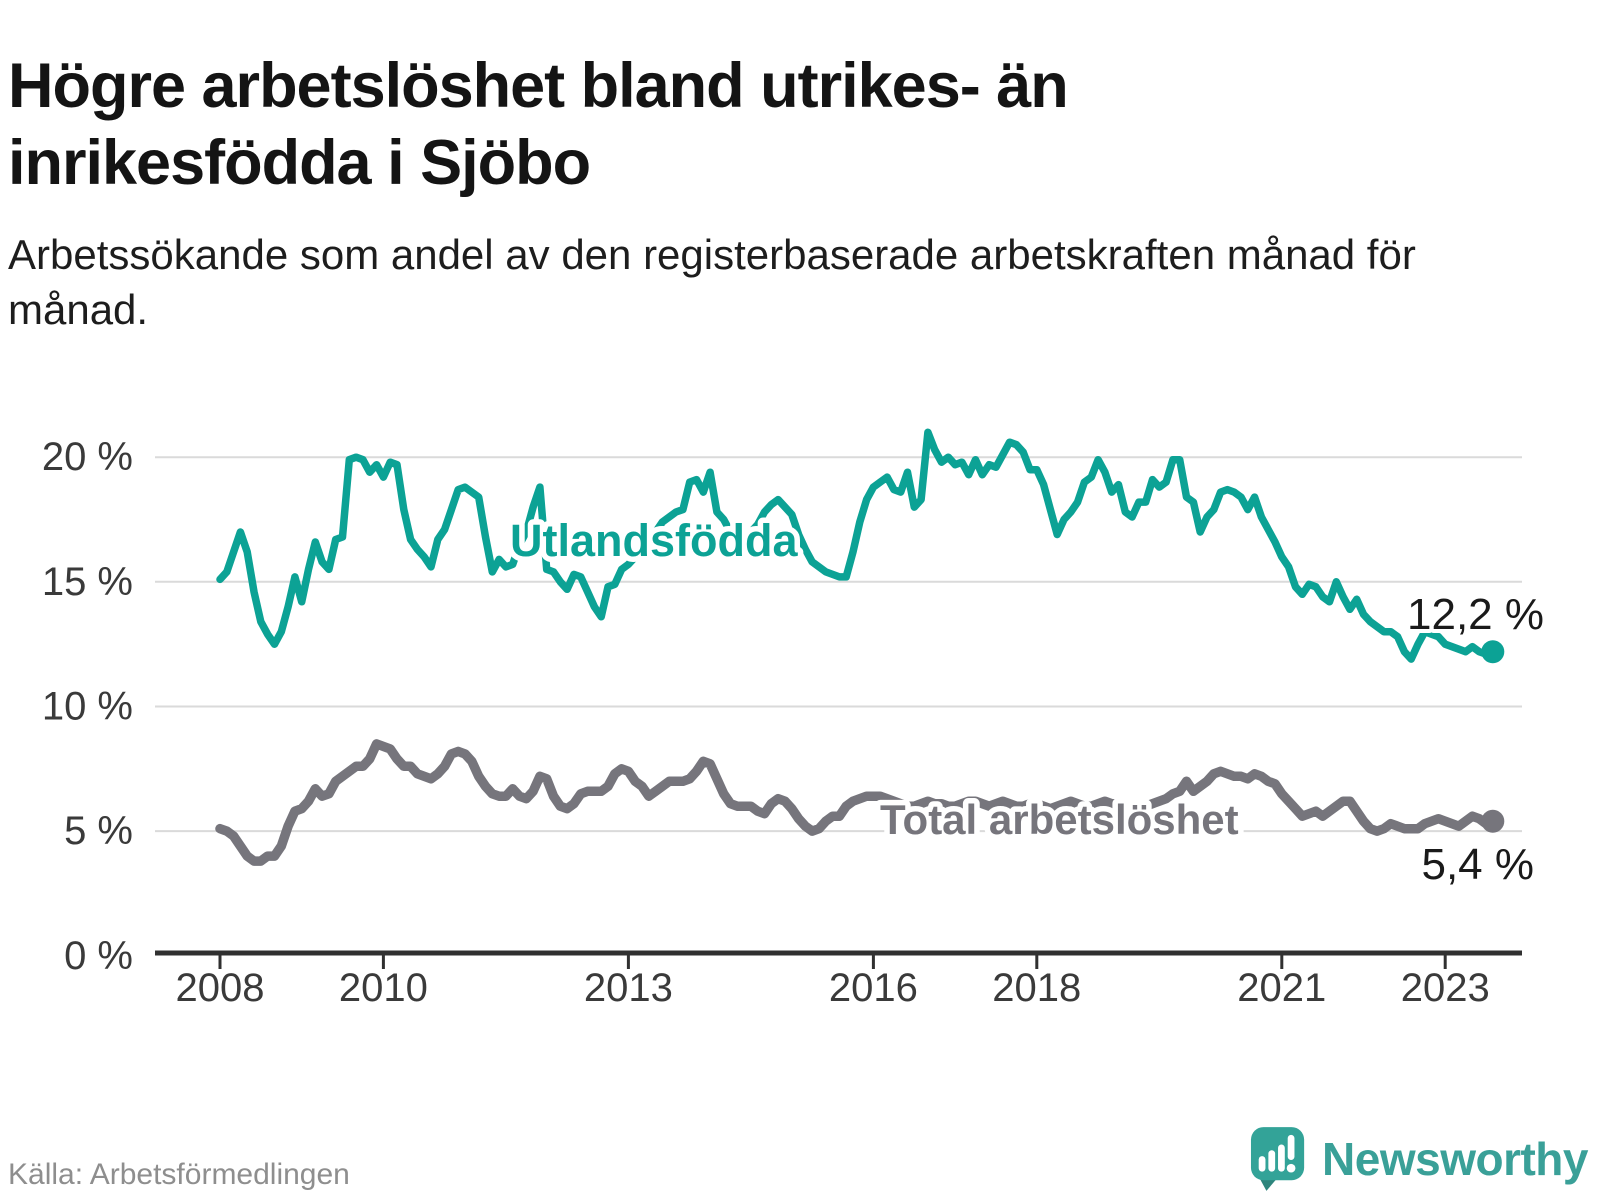 The height and width of the screenshot is (1200, 1600). What do you see at coordinates (1493, 652) in the screenshot?
I see `series-end-dot-utlandsfodda` at bounding box center [1493, 652].